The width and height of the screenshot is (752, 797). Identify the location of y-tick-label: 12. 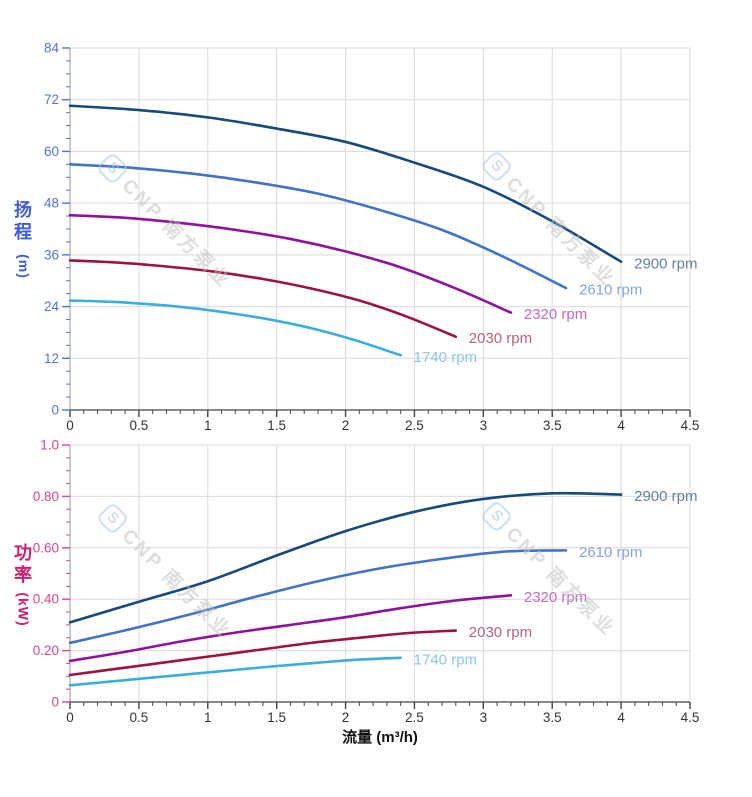
(51, 358).